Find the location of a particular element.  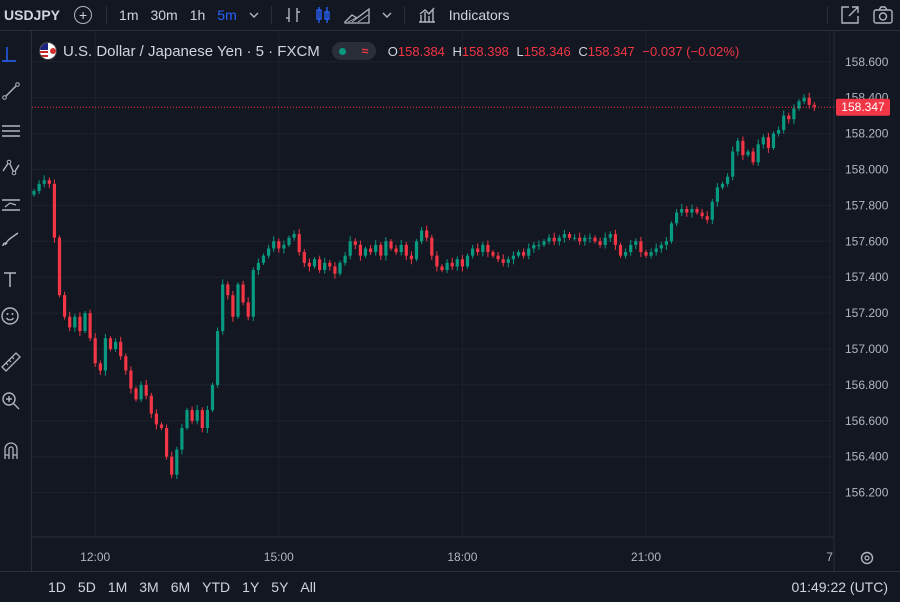

range-3m: 3M is located at coordinates (149, 587).